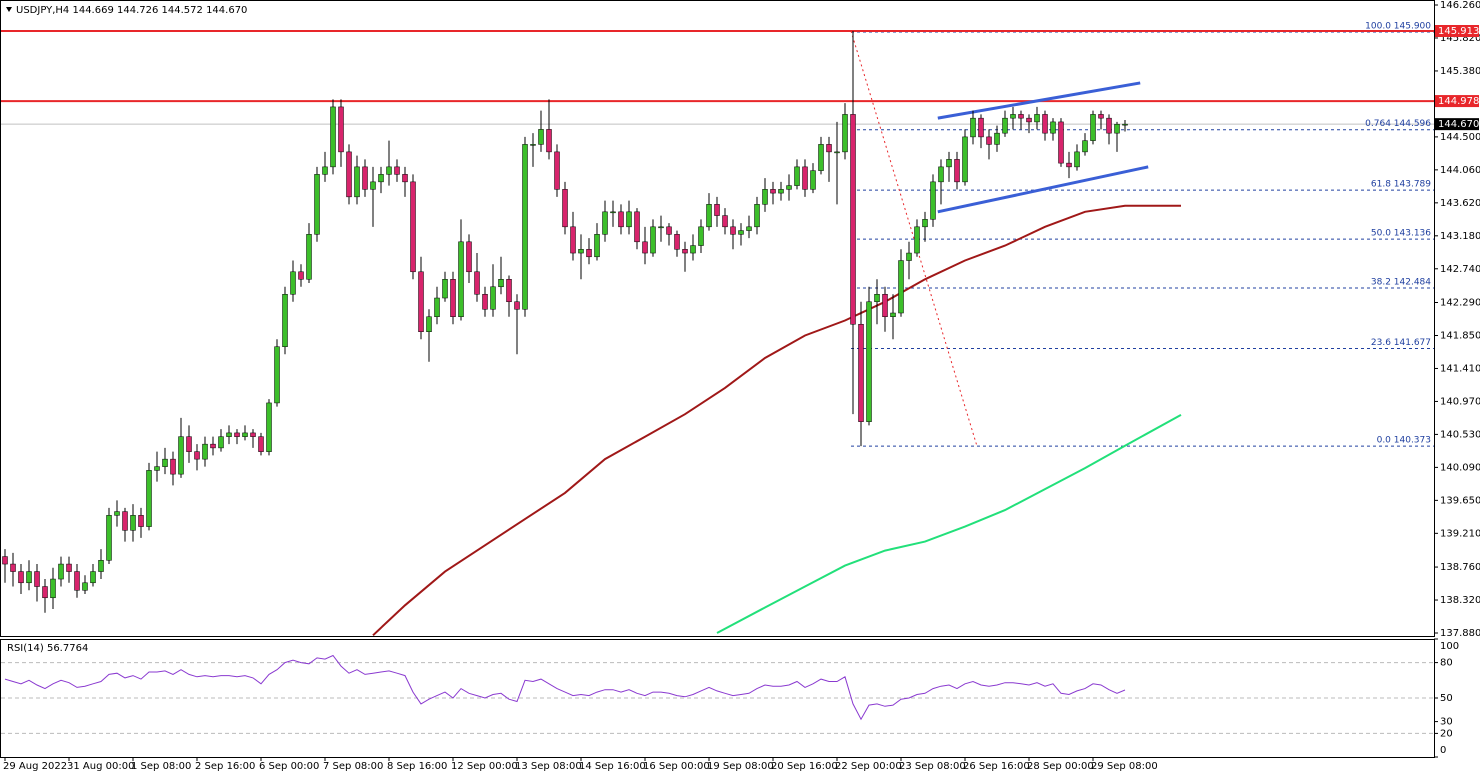  What do you see at coordinates (161, 766) in the screenshot?
I see `x-tick-label: 1 Sep 08:00` at bounding box center [161, 766].